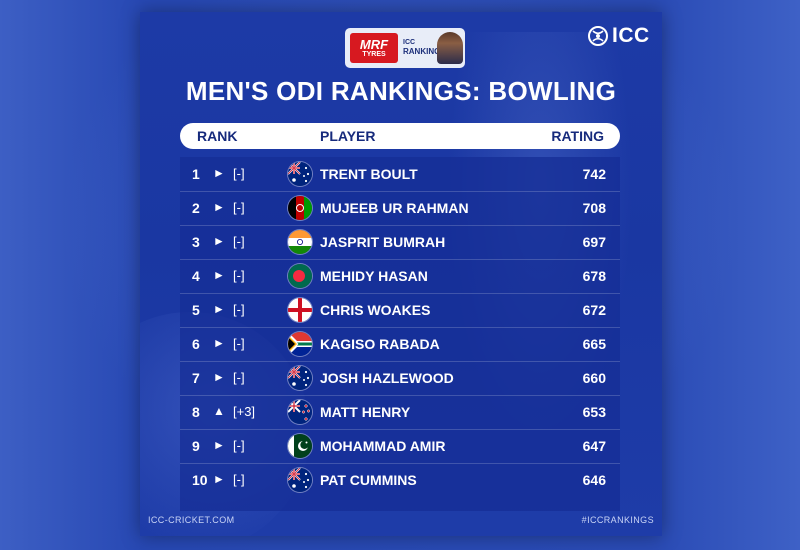 This screenshot has width=800, height=550. I want to click on player-name: MEHIDY HASAN, so click(374, 276).